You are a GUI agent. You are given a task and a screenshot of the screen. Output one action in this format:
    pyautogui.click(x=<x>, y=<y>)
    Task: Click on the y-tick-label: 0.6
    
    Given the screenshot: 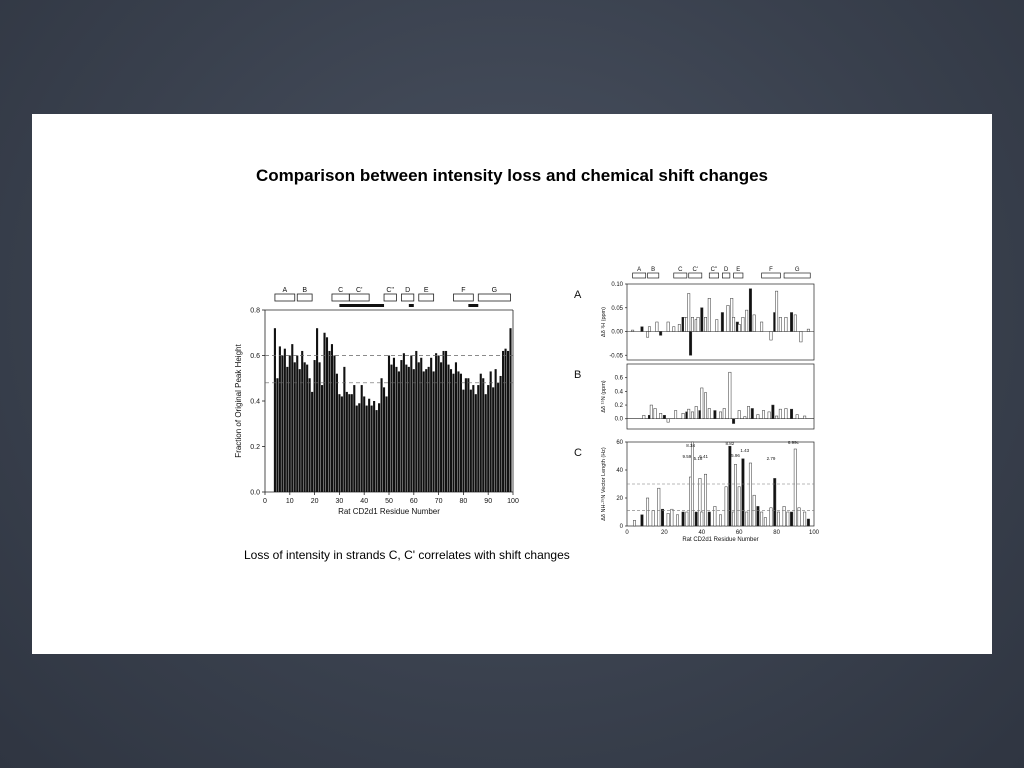 What is the action you would take?
    pyautogui.click(x=619, y=379)
    